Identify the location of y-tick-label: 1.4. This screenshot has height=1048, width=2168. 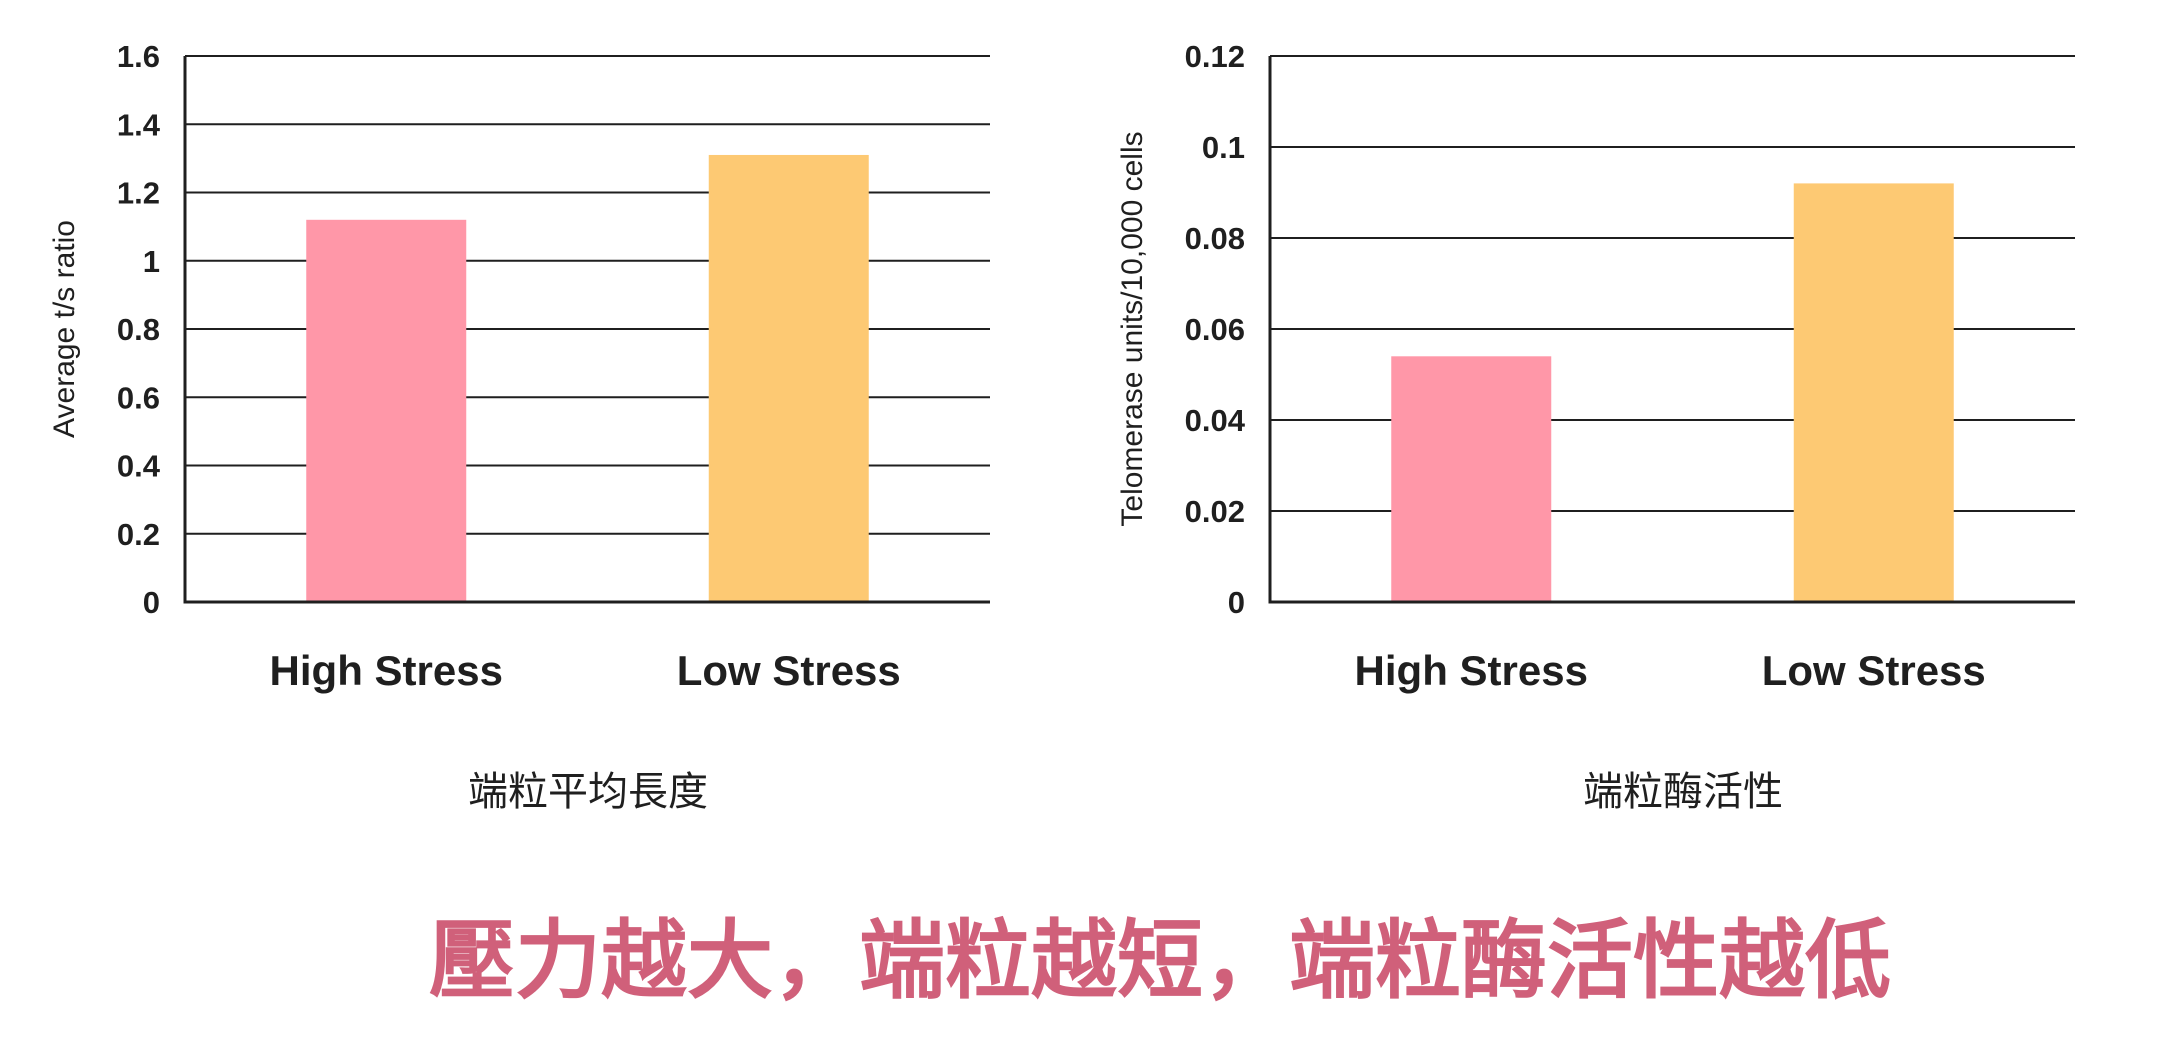
(139, 124).